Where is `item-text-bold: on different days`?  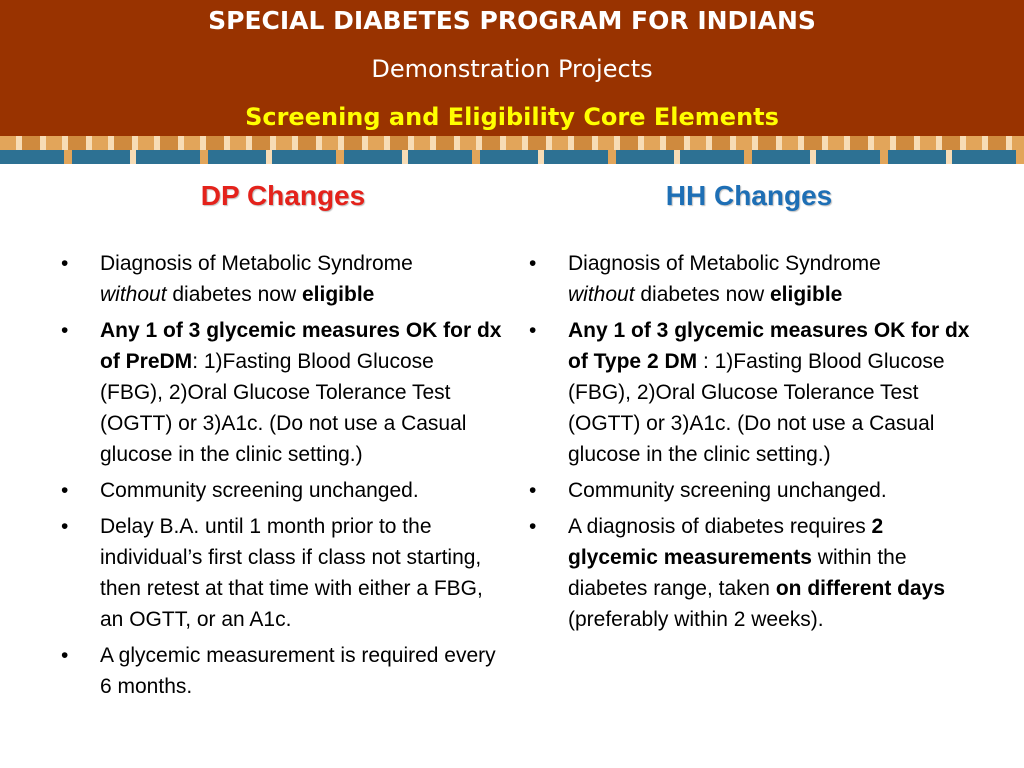 item-text-bold: on different days is located at coordinates (860, 588).